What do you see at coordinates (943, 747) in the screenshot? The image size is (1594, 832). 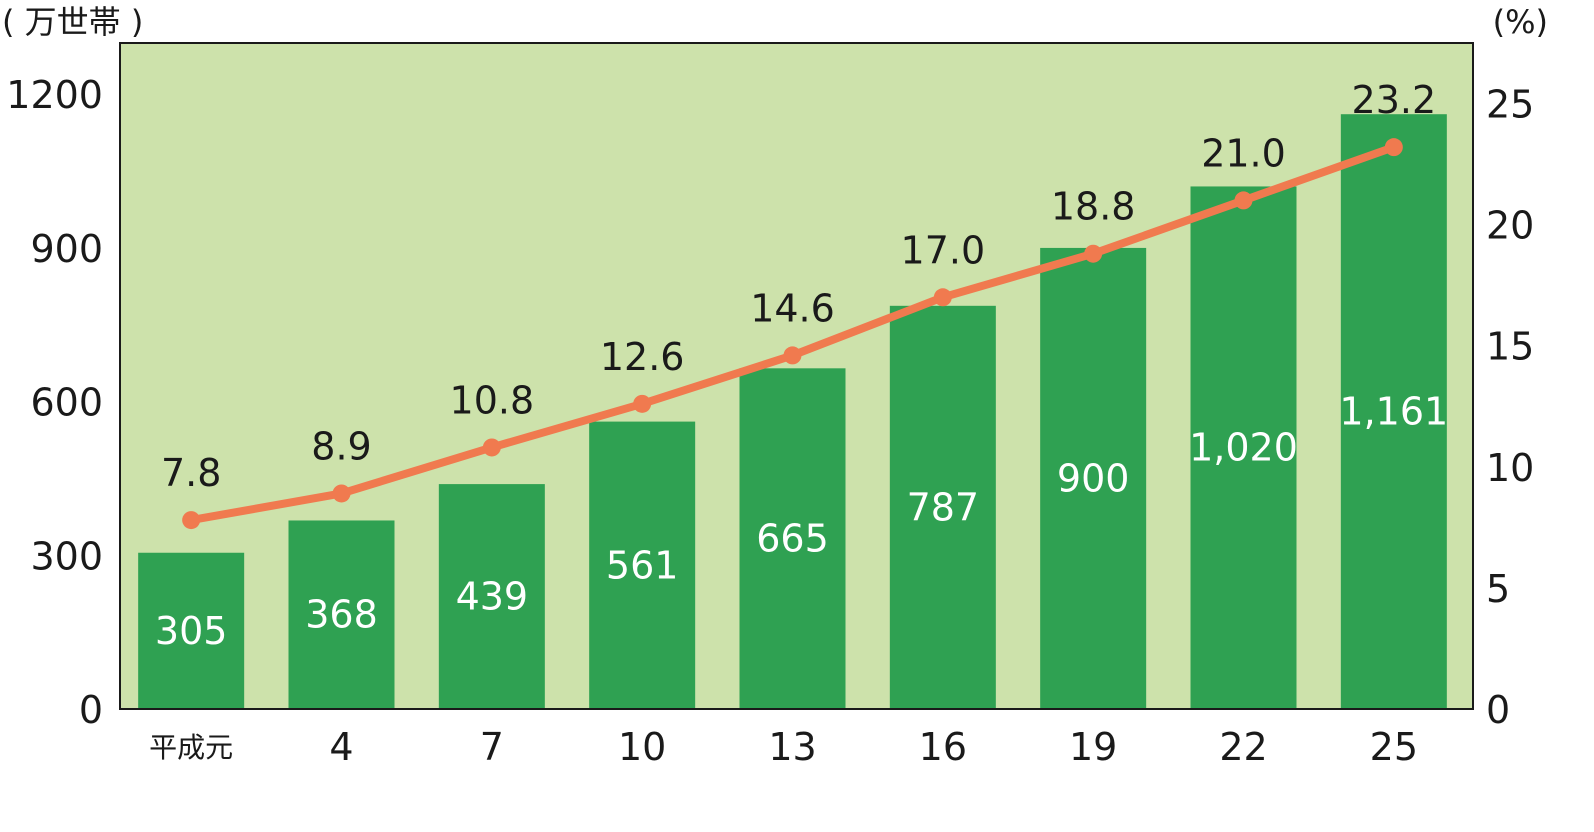 I see `x-axis-tick-label: 16` at bounding box center [943, 747].